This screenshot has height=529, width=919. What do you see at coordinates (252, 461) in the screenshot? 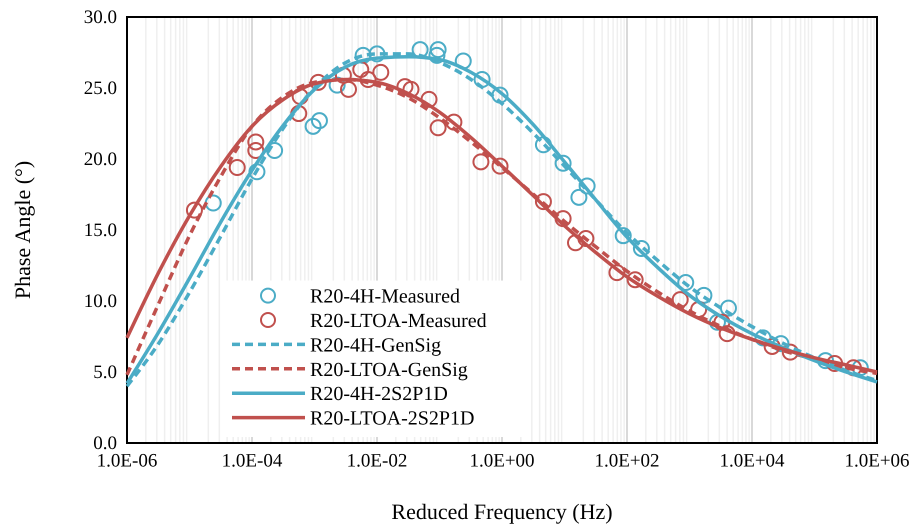
I see `x-tick-label: 1.0E-04` at bounding box center [252, 461].